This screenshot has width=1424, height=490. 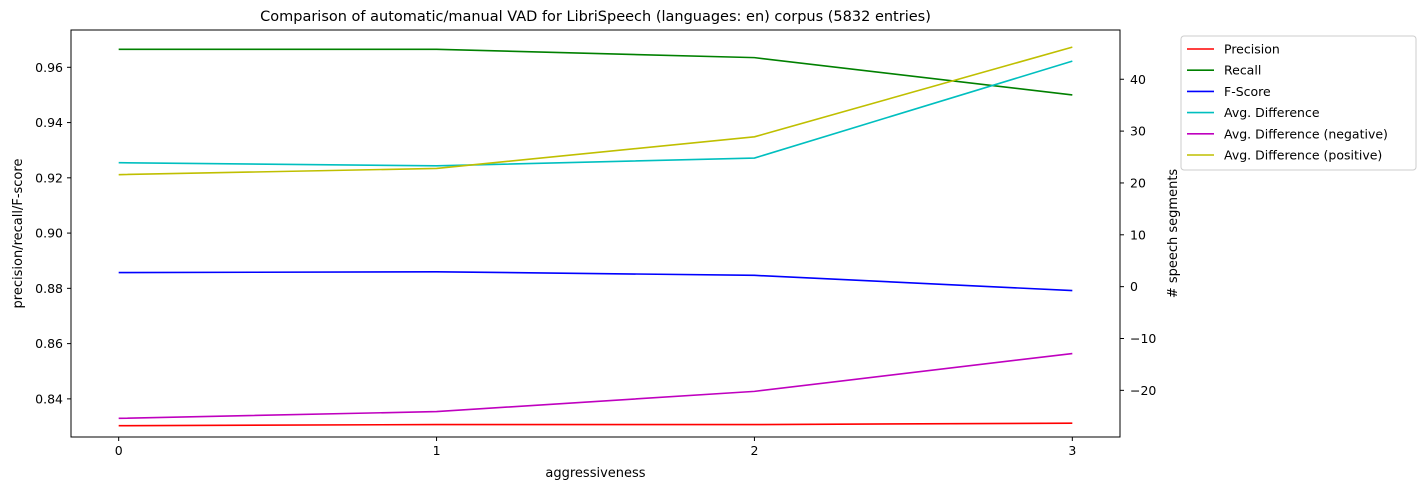 What do you see at coordinates (49, 288) in the screenshot?
I see `left-y-tick-label: 0.88` at bounding box center [49, 288].